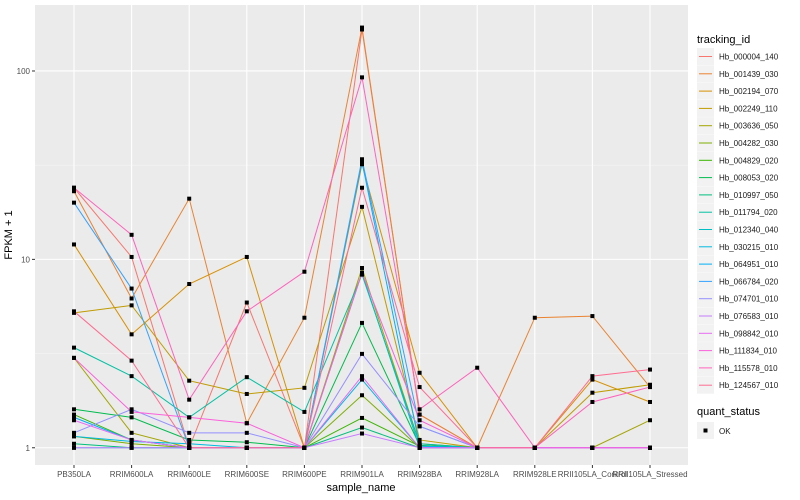  Describe the element at coordinates (723, 40) in the screenshot. I see `legend-title: tracking_id` at that location.